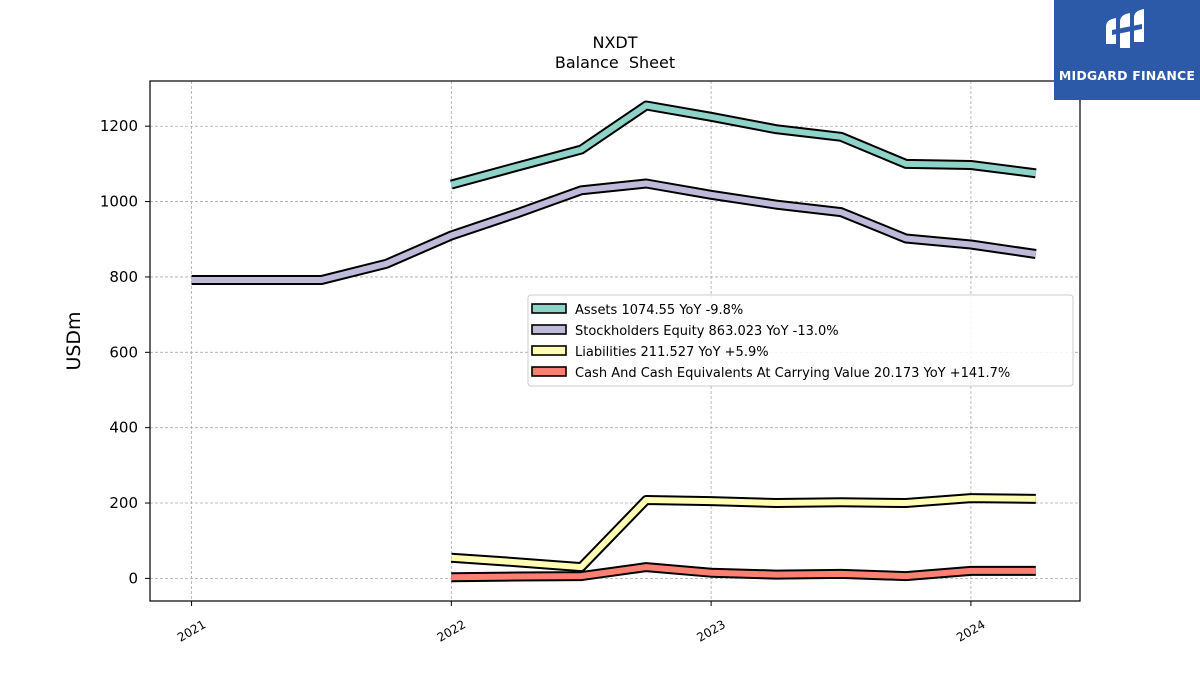 Image resolution: width=1200 pixels, height=675 pixels. What do you see at coordinates (970, 630) in the screenshot?
I see `x-tick-label: 2024` at bounding box center [970, 630].